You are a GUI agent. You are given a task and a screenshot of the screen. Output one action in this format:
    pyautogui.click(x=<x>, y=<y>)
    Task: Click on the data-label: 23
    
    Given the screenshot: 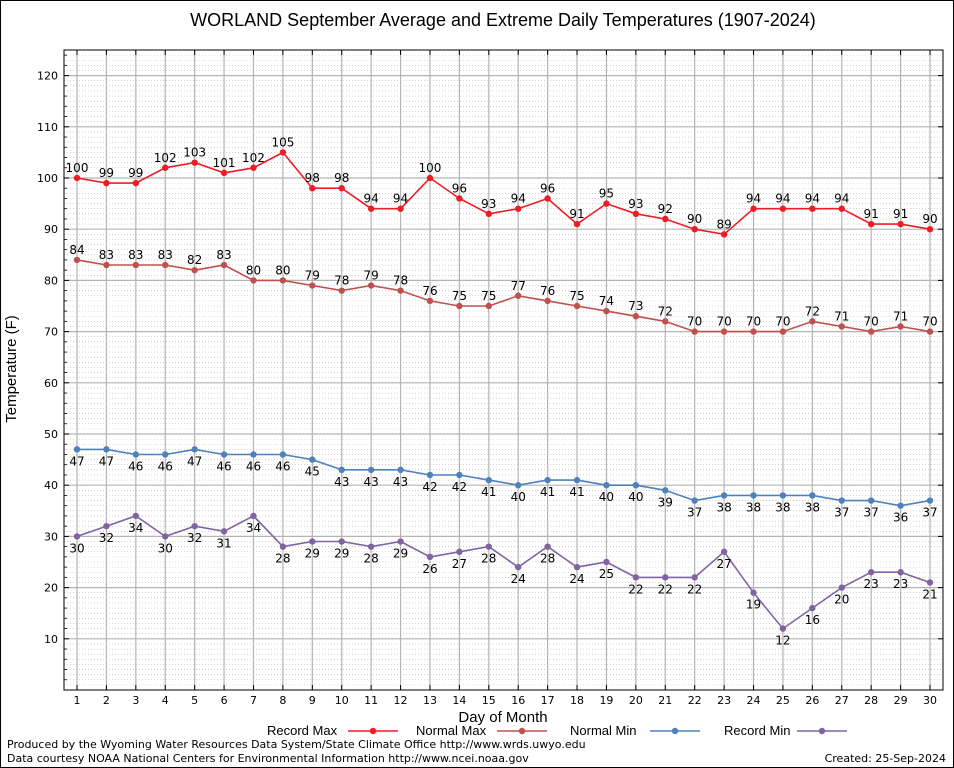 What is the action you would take?
    pyautogui.click(x=900, y=584)
    